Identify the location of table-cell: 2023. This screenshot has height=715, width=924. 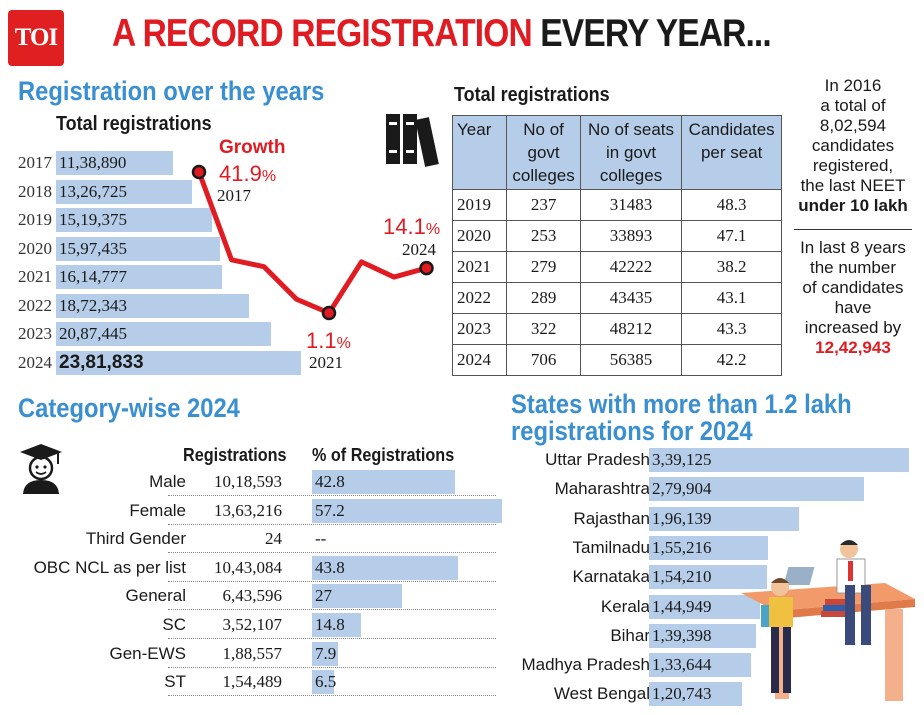
(479, 329).